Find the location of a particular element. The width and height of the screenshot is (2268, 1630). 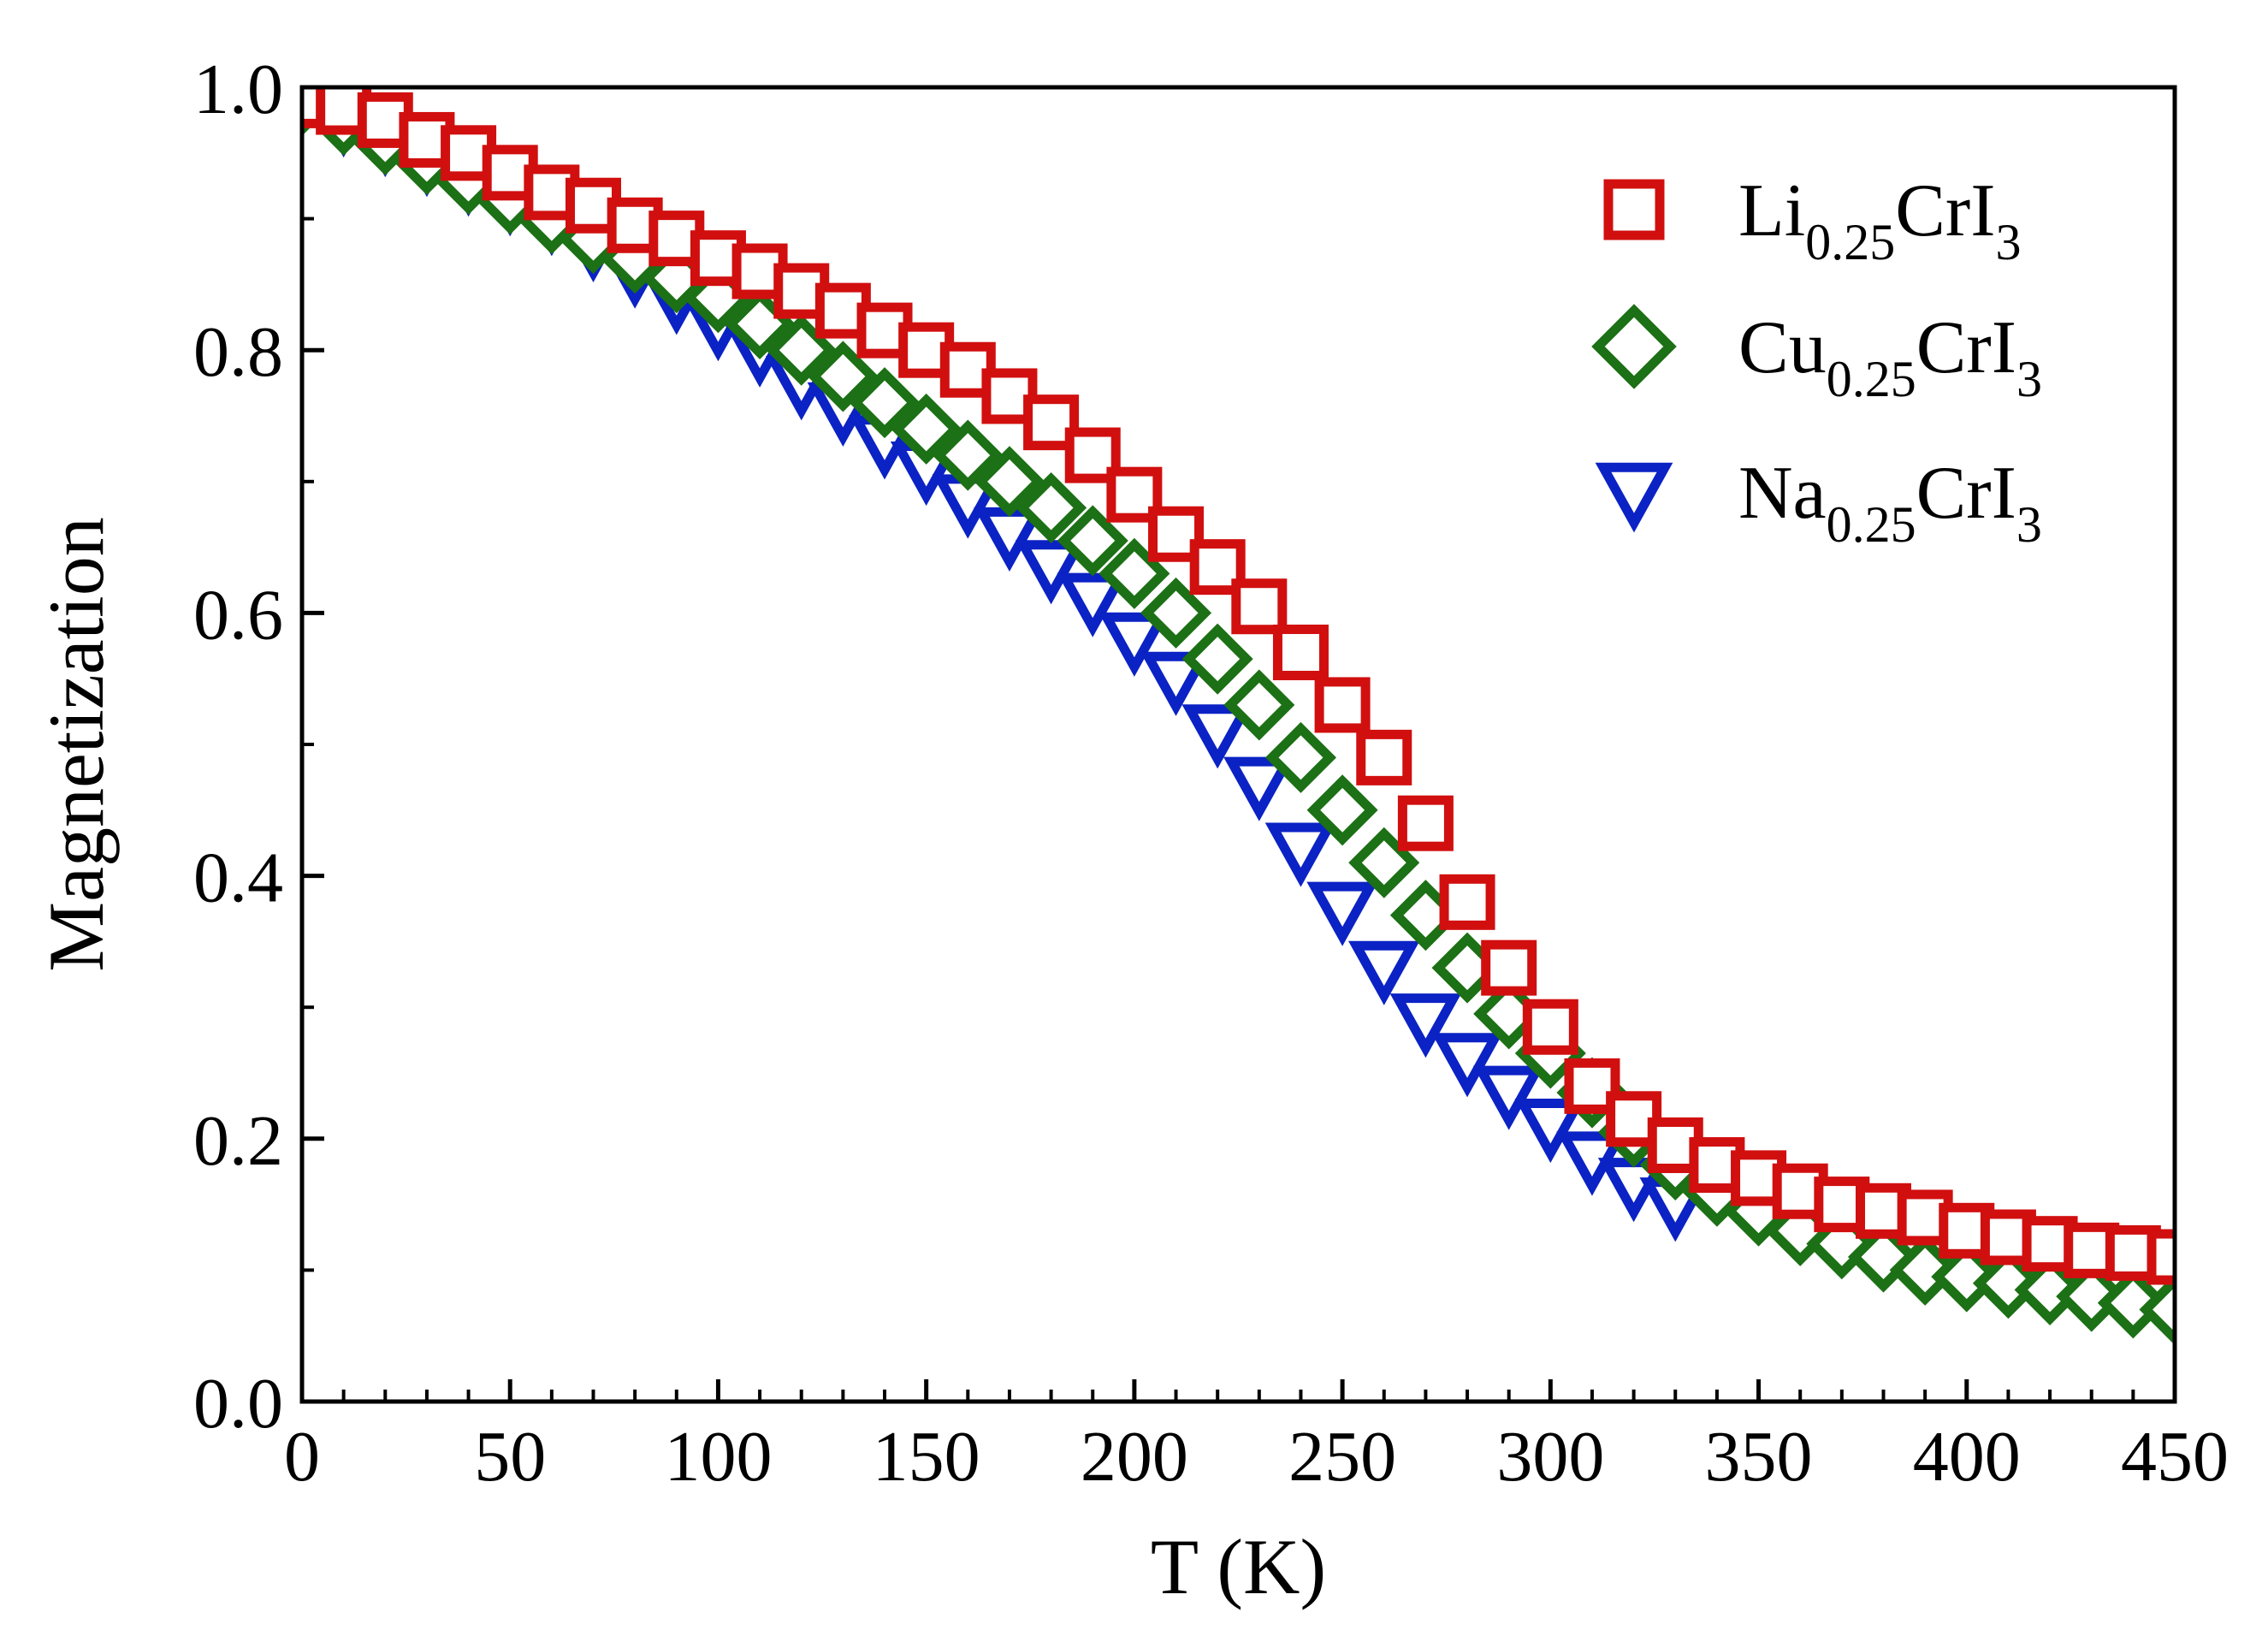

legend-label: Li0.25CrI3 is located at coordinates (1880, 219).